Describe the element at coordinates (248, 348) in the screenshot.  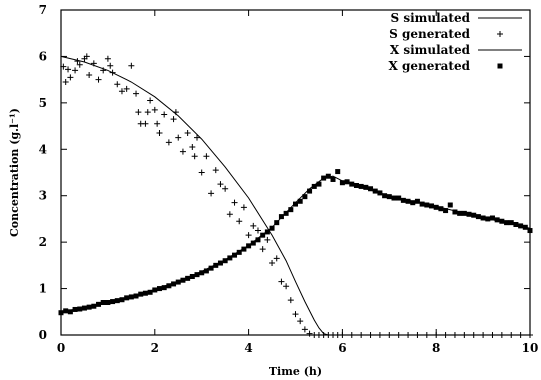
I see `x-tick-label: 4` at that location.